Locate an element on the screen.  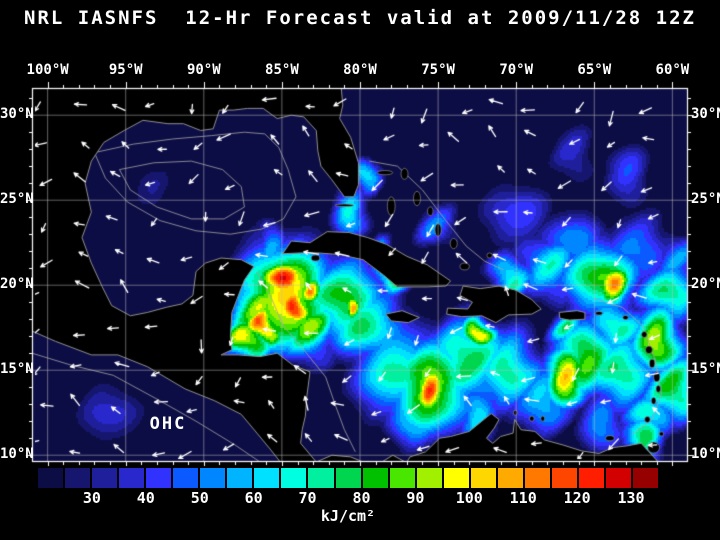
lon-axis-label: 80°W is located at coordinates (360, 70).